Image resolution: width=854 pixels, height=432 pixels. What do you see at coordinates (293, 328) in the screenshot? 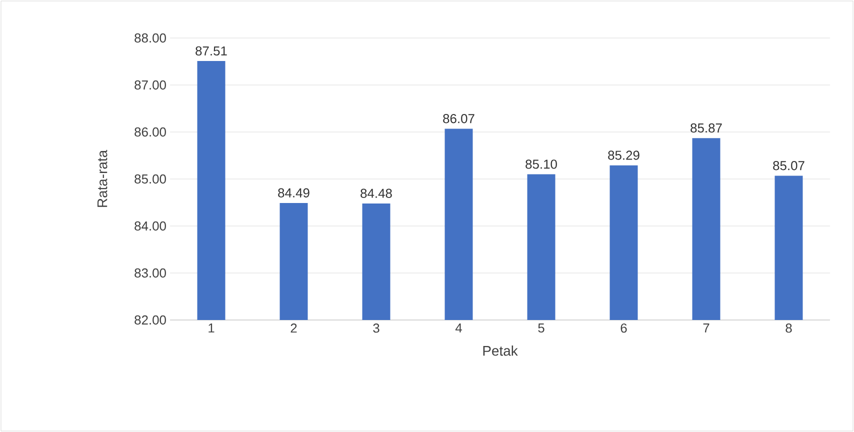
I see `x-tick-label: 2` at bounding box center [293, 328].